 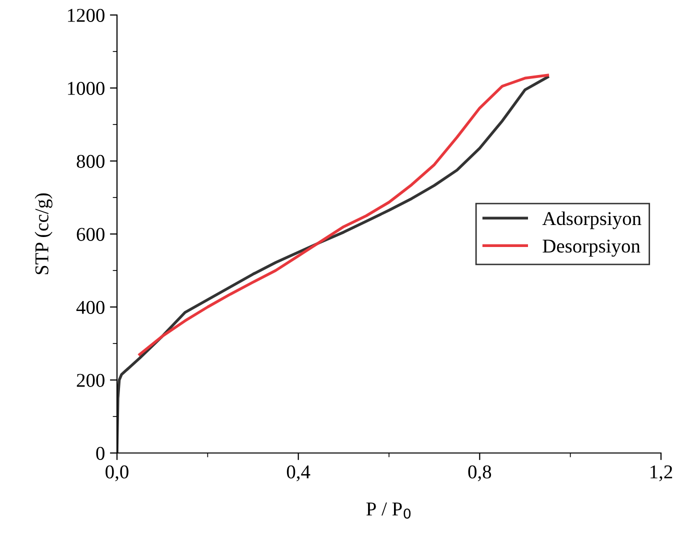 What do you see at coordinates (86, 88) in the screenshot?
I see `y-tick-label: 1000` at bounding box center [86, 88].